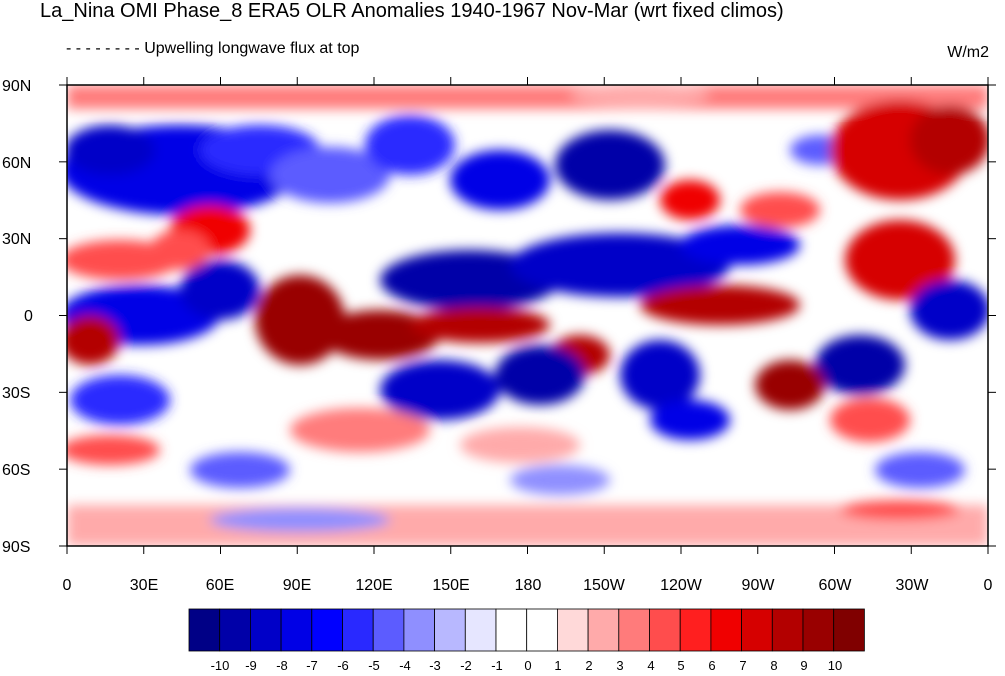 Image resolution: width=1005 pixels, height=676 pixels. Describe the element at coordinates (220, 665) in the screenshot. I see `colorbar-label: -10` at that location.